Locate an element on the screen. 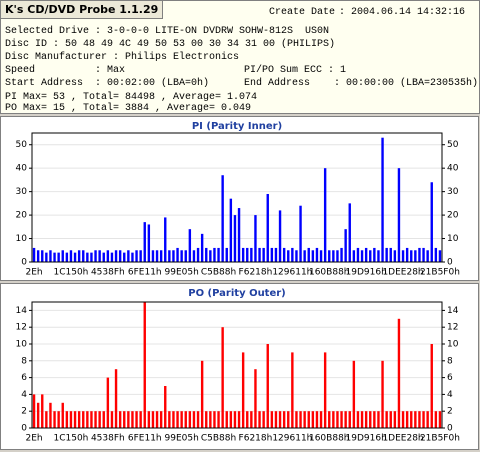  speed: Speed : Max is located at coordinates (65, 70).